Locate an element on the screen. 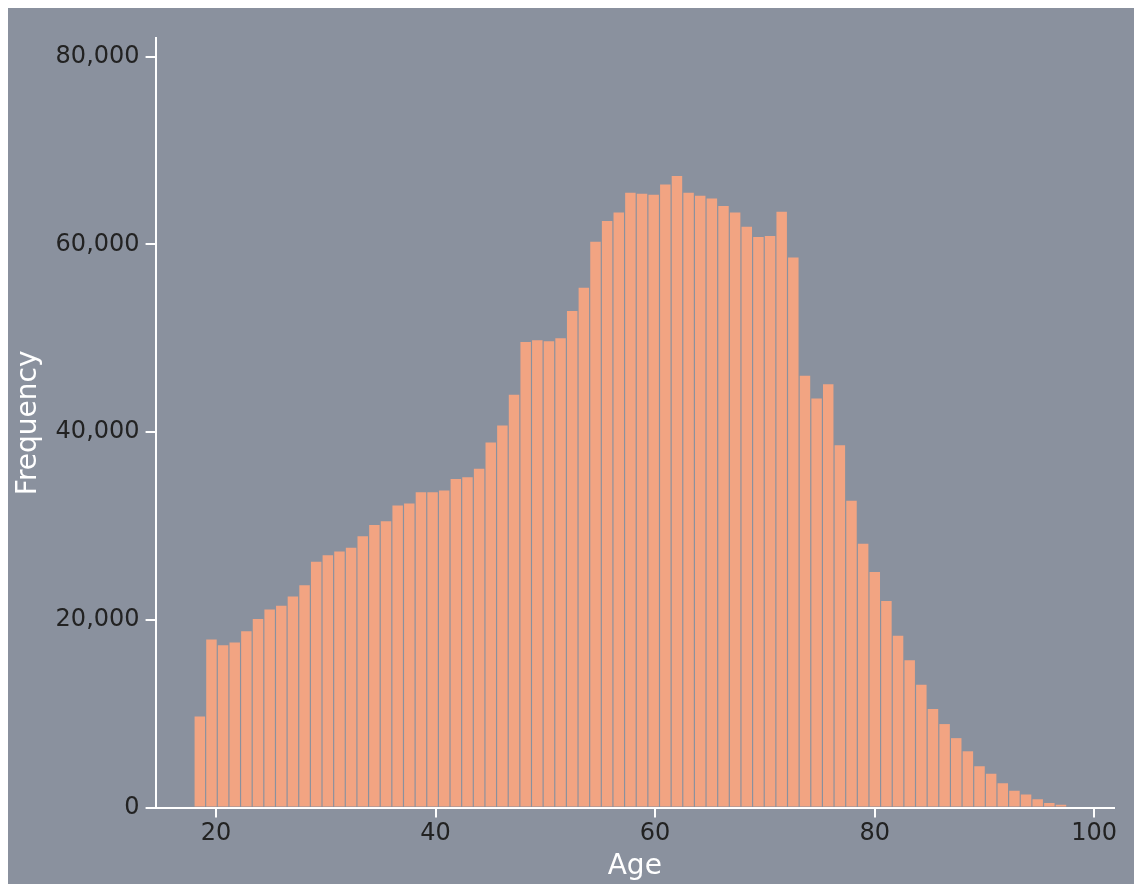  x-tick-label: 60 is located at coordinates (655, 832).